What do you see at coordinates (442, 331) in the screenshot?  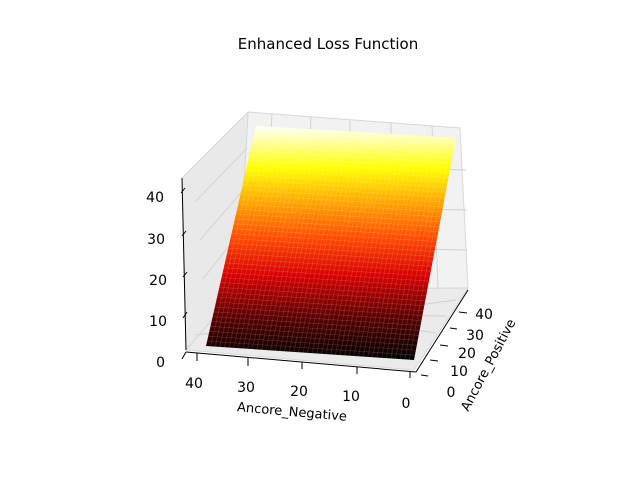 I see `y-axis-spine` at bounding box center [442, 331].